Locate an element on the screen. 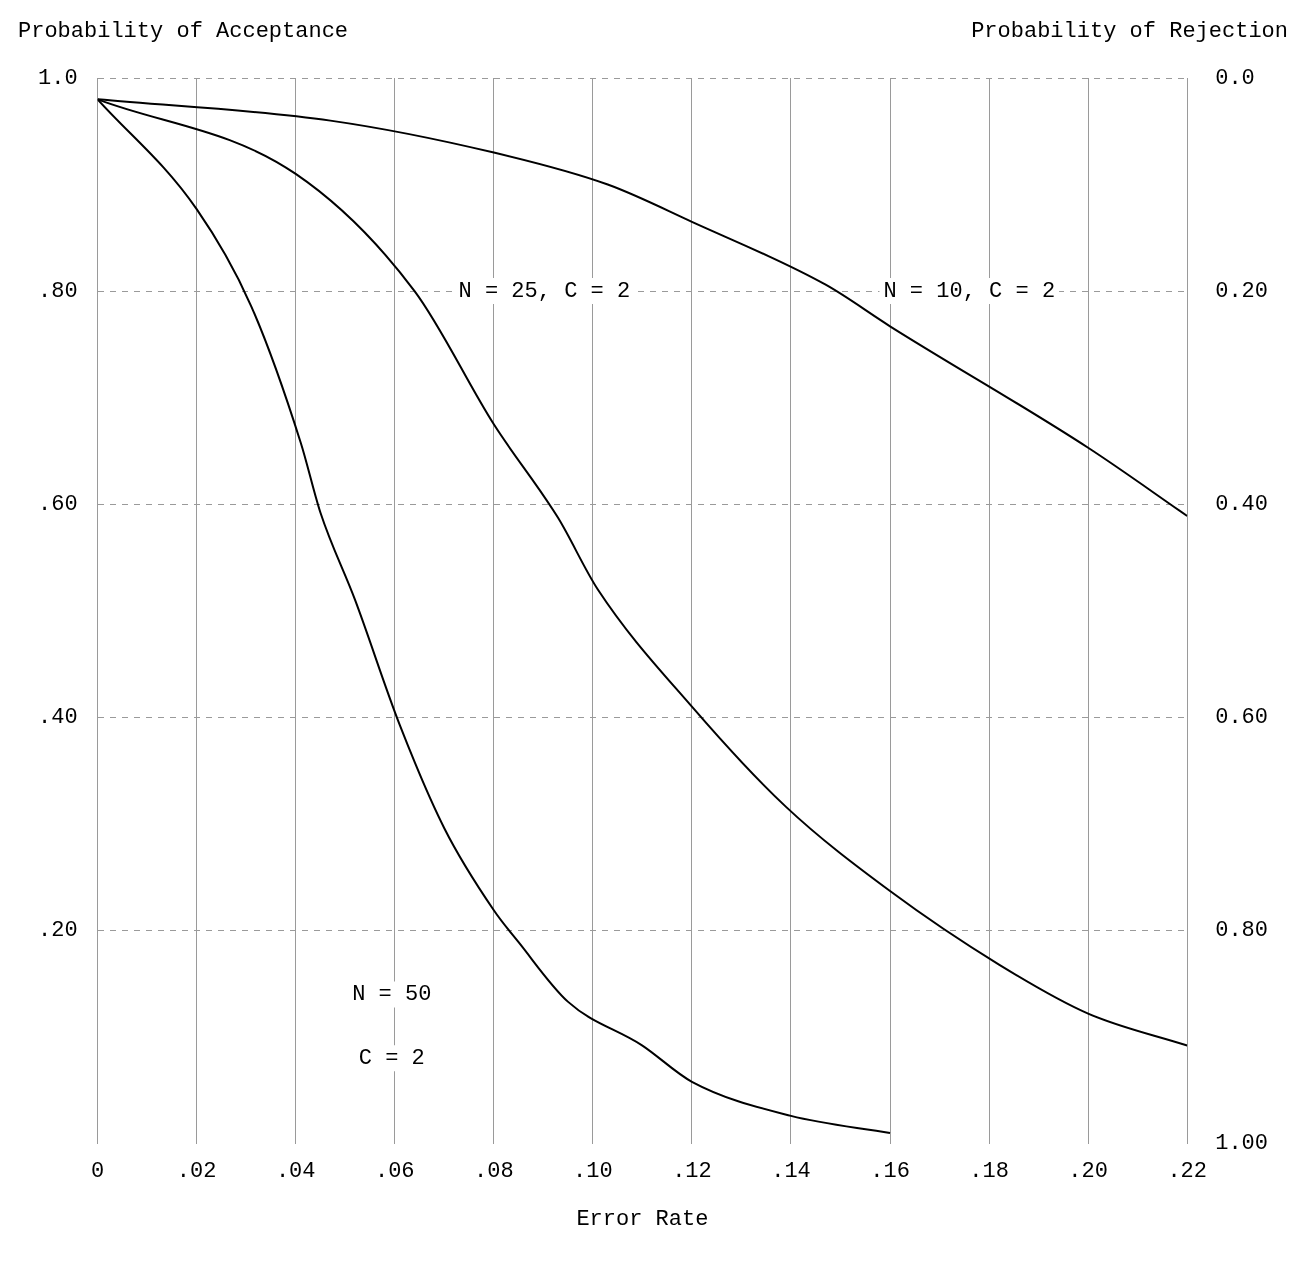 The width and height of the screenshot is (1307, 1264). x-axis-title: Error Rate is located at coordinates (642, 1219).